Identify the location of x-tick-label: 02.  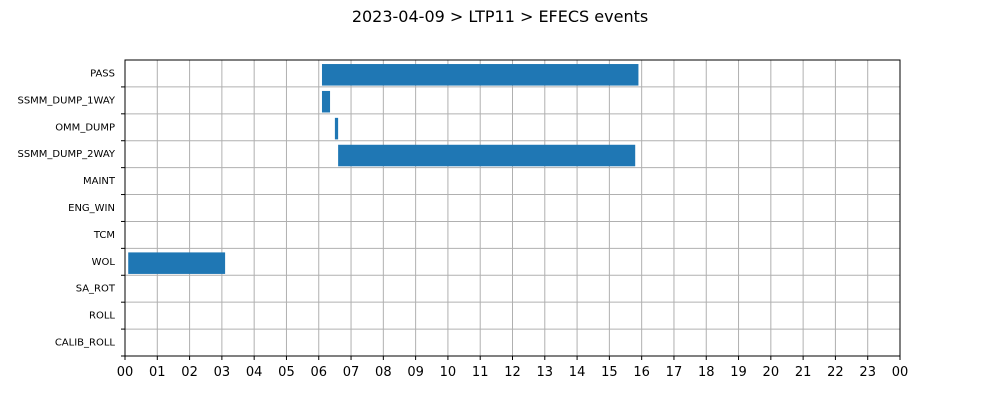
(189, 372).